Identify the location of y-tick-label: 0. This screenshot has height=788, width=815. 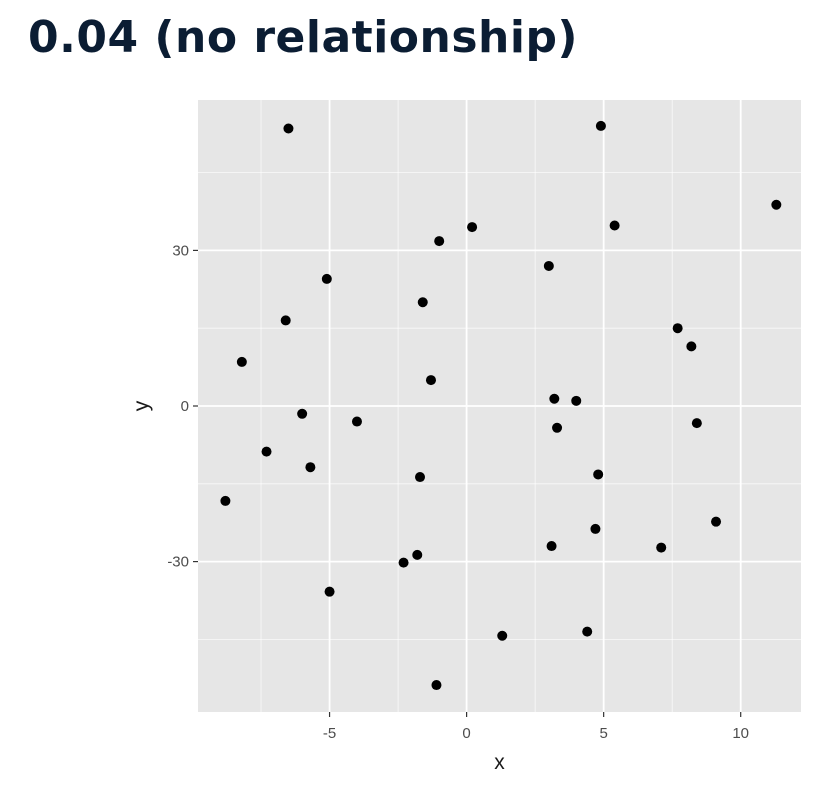
(185, 406).